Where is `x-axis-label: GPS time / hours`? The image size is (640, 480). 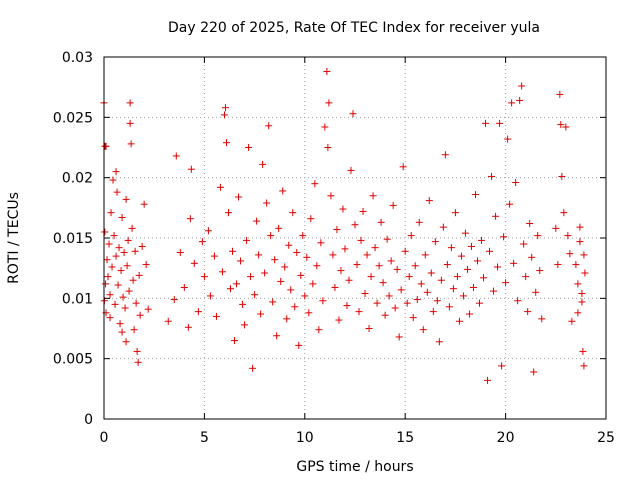
x-axis-label: GPS time / hours is located at coordinates (354, 467).